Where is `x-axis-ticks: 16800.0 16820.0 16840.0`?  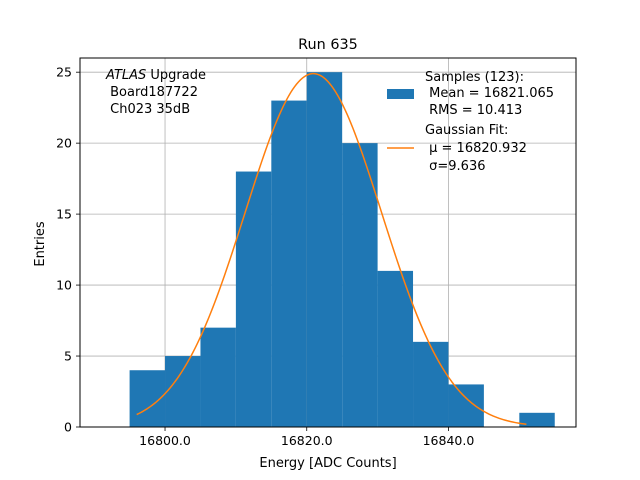
x-axis-ticks: 16800.0 16820.0 16840.0 is located at coordinates (306, 437).